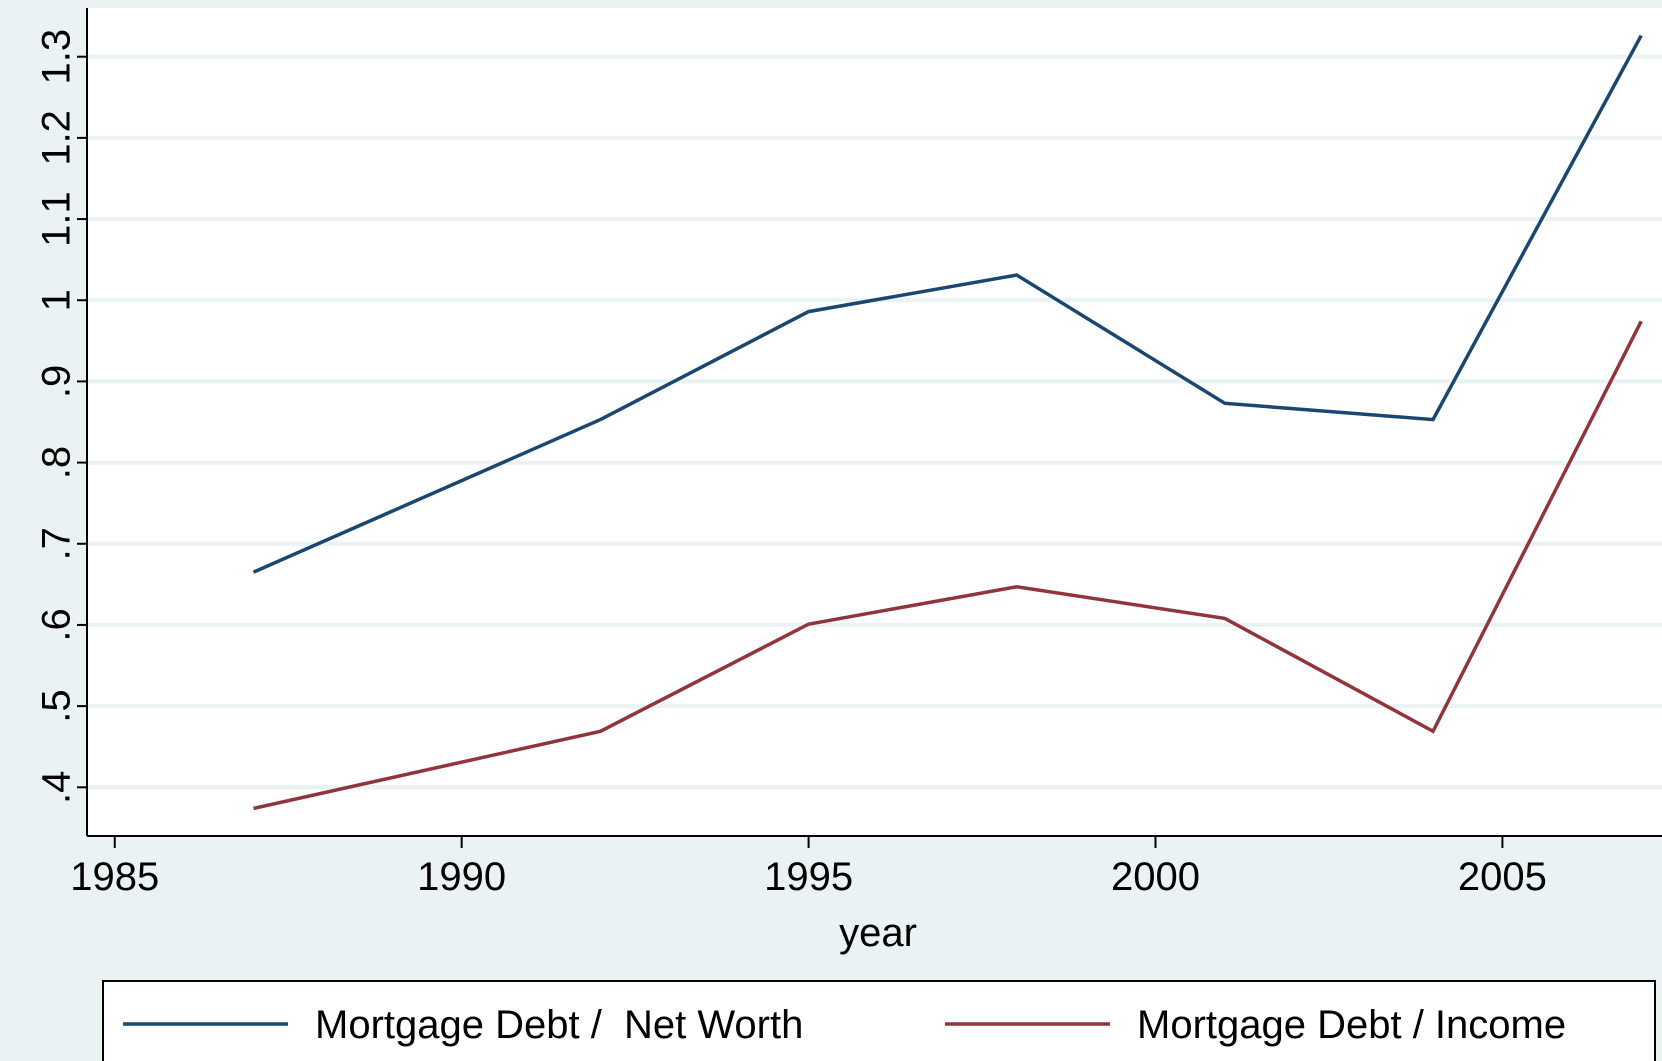  What do you see at coordinates (57, 300) in the screenshot?
I see `y-tick-label: 1` at bounding box center [57, 300].